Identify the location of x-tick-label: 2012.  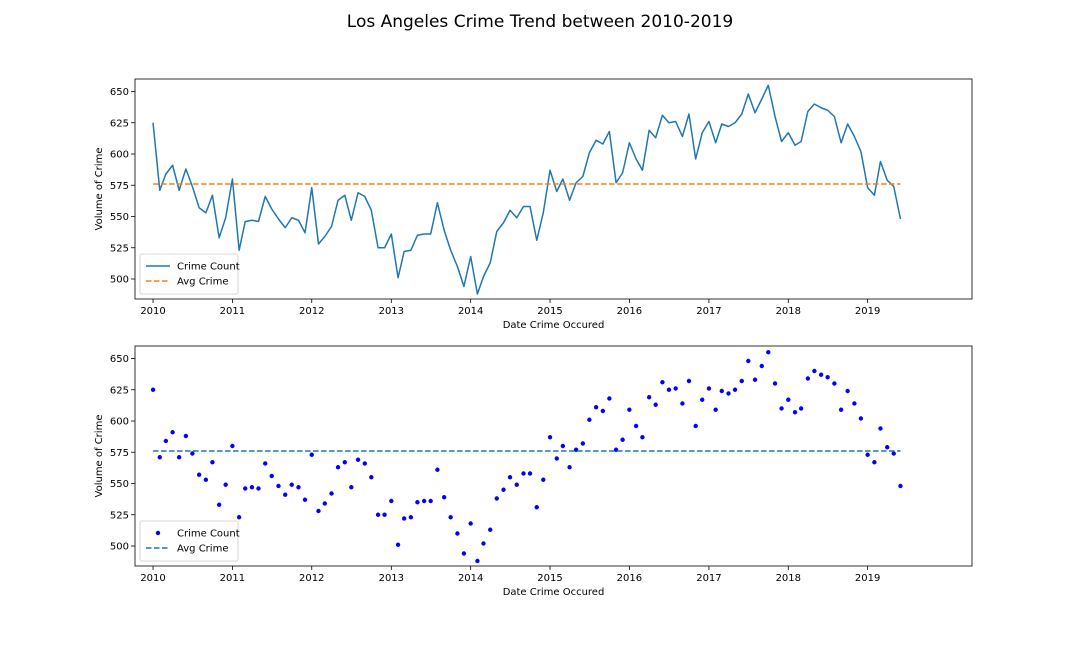
(311, 578).